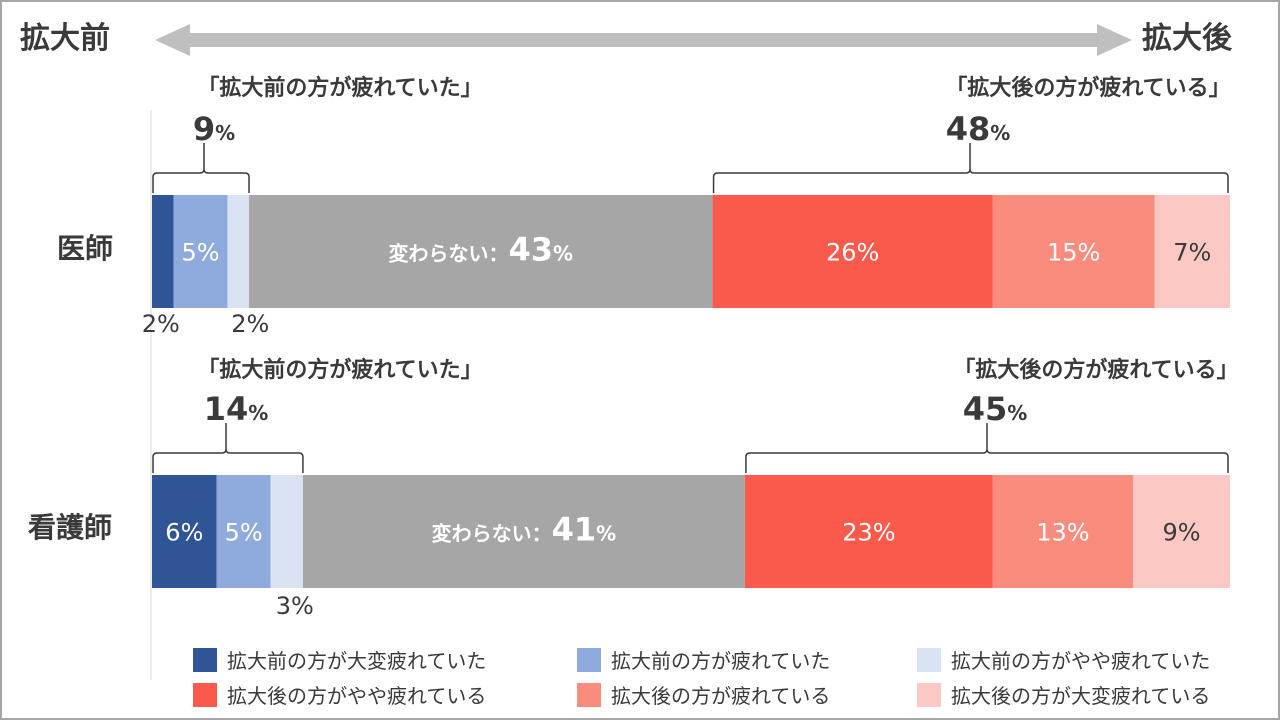 The height and width of the screenshot is (720, 1280). I want to click on bar-segment-row1-s5, so click(1062, 531).